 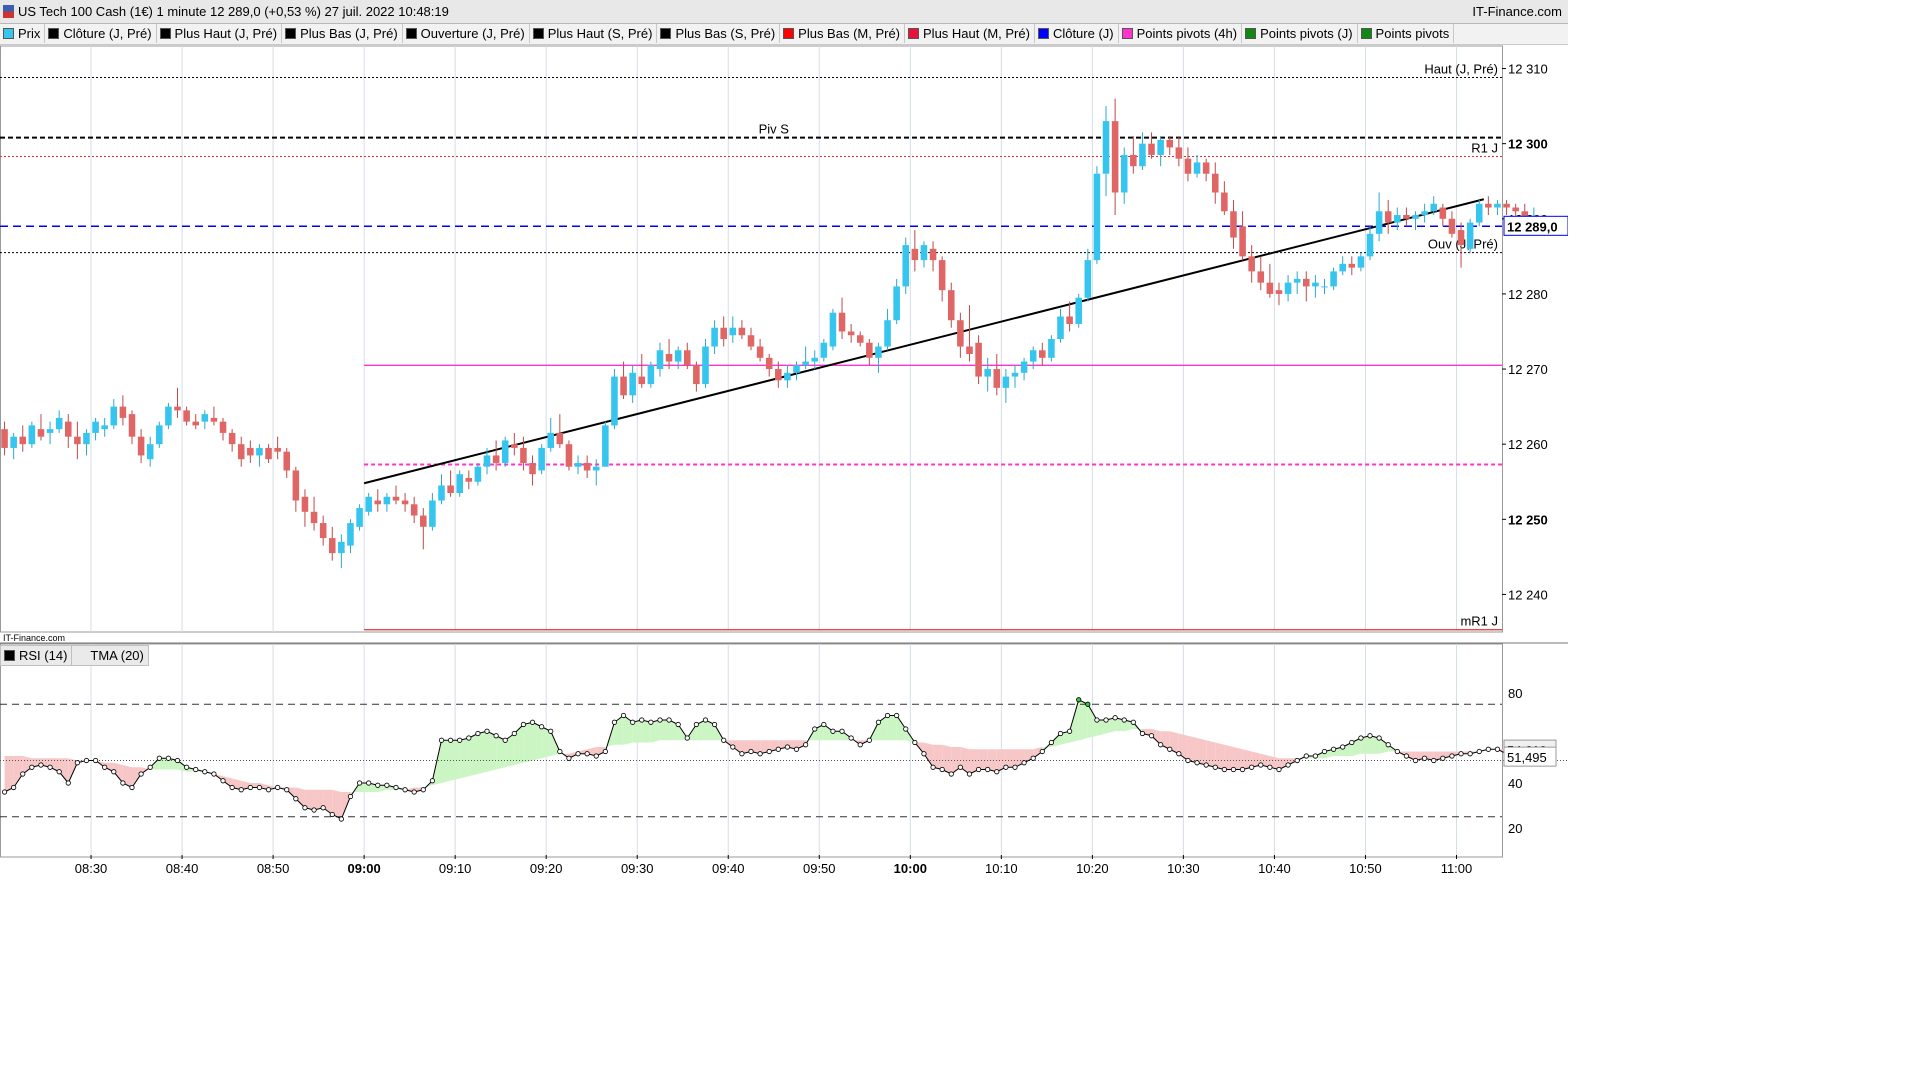 What do you see at coordinates (970, 33) in the screenshot?
I see `legend-item: Plus Haut (M, Pré)` at bounding box center [970, 33].